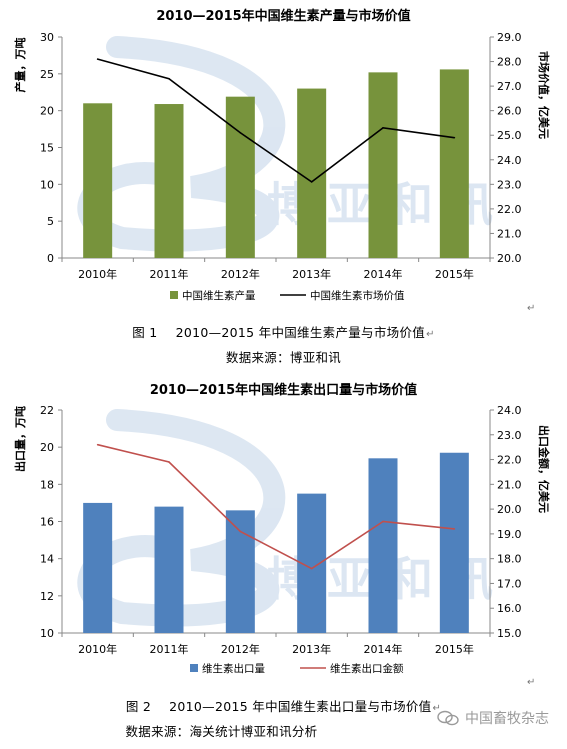  What do you see at coordinates (448, 718) in the screenshot?
I see `wechat-icon` at bounding box center [448, 718].